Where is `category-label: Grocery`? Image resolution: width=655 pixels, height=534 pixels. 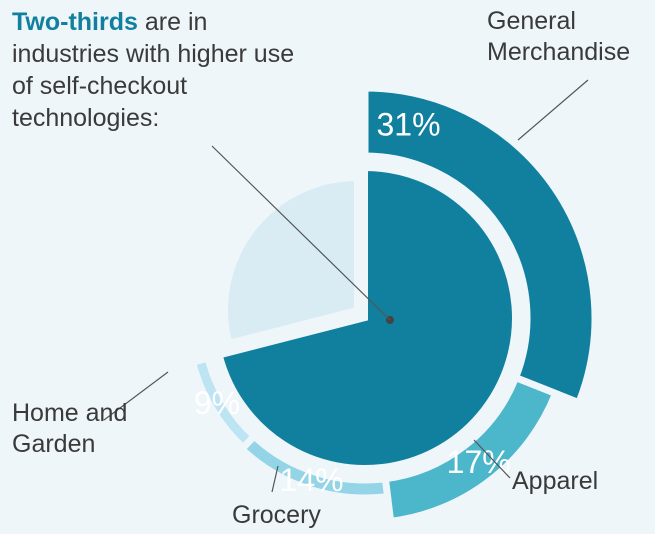
category-label: Grocery is located at coordinates (276, 515).